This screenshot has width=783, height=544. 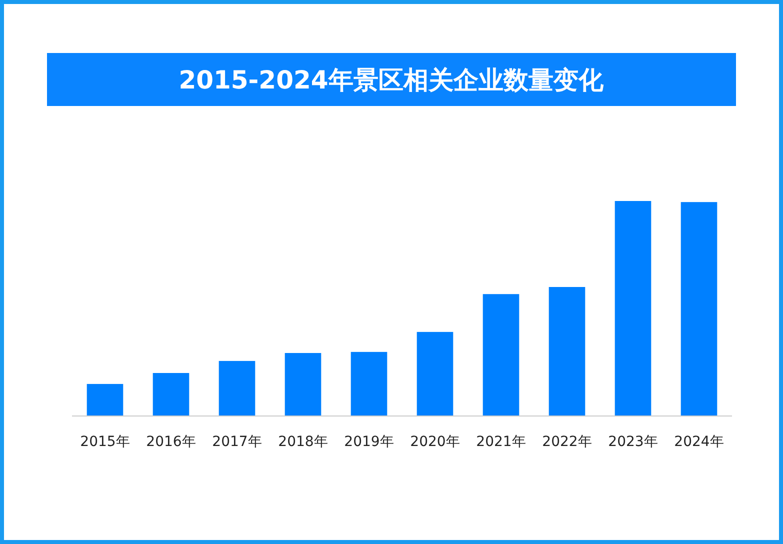 What do you see at coordinates (237, 442) in the screenshot?
I see `x-tick-label: 2017年` at bounding box center [237, 442].